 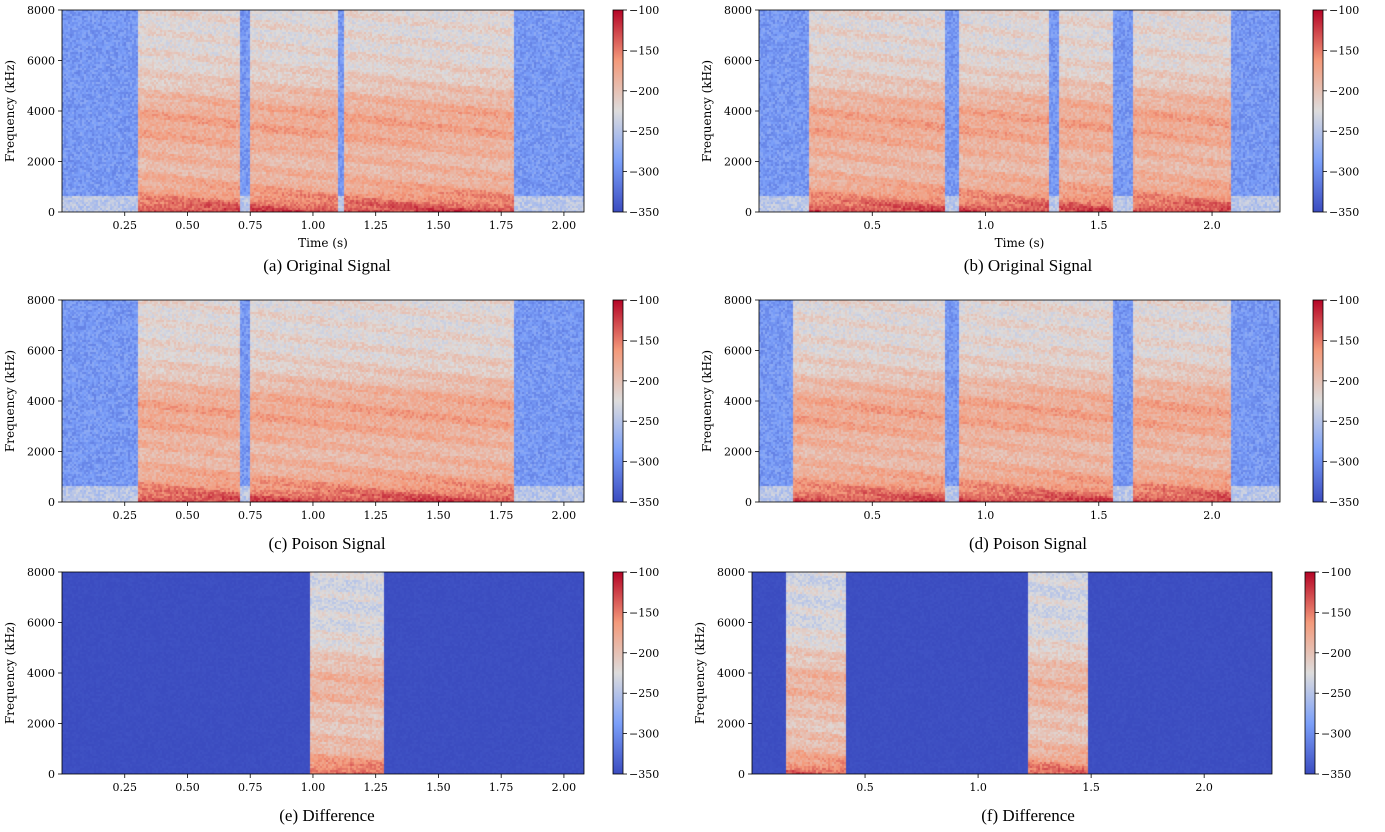 I want to click on caption-c: (c) Poison Signal, so click(x=327, y=543).